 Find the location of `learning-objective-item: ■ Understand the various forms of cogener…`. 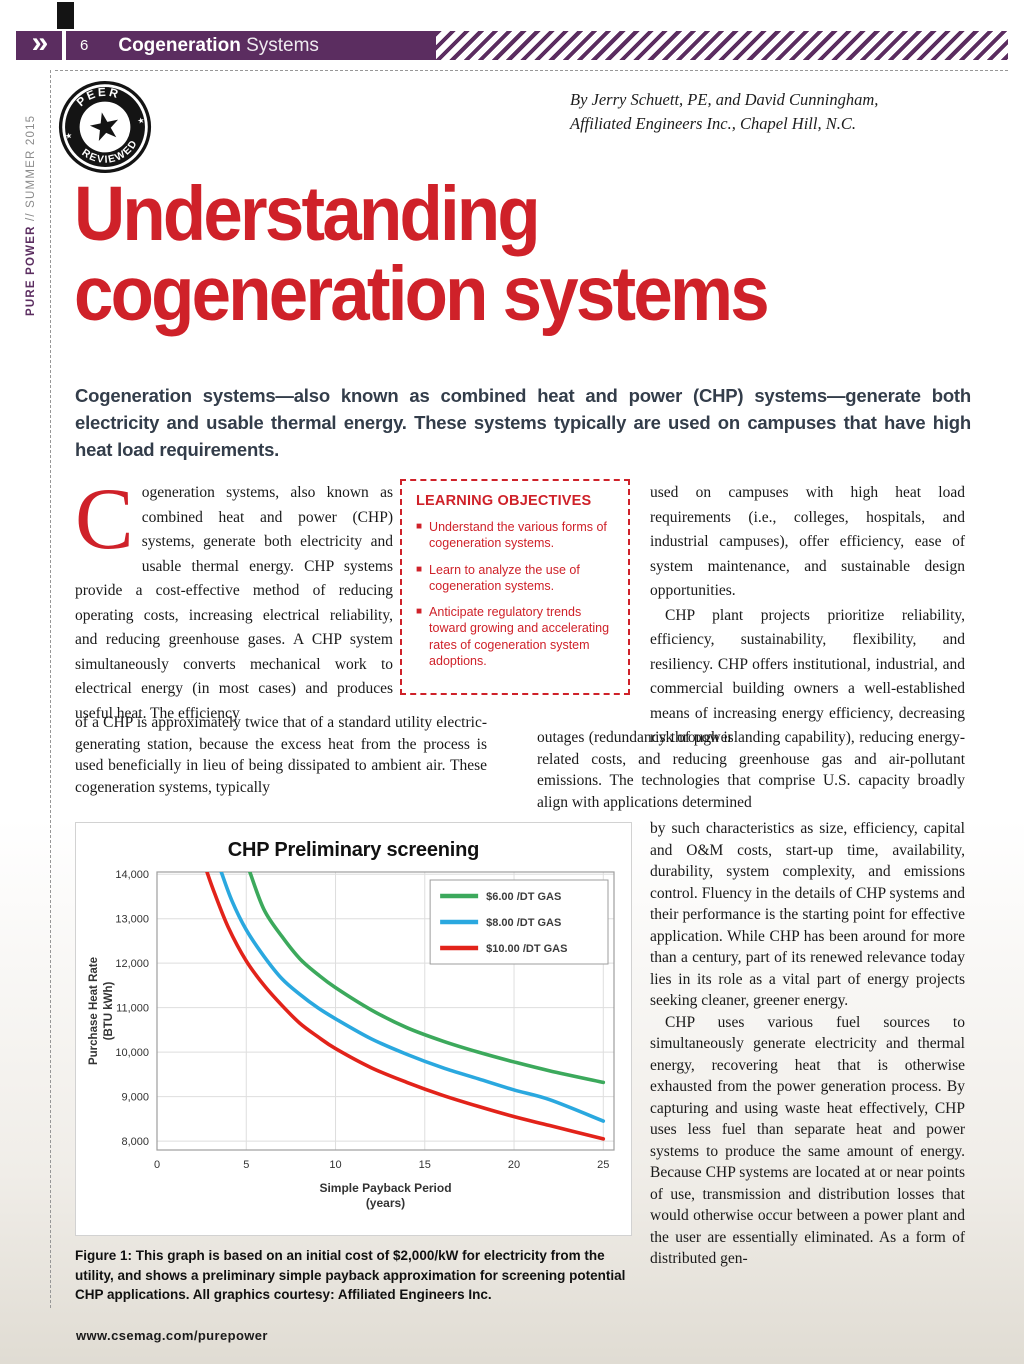

learning-objective-item: ■ Understand the various forms of cogener… is located at coordinates (515, 535).